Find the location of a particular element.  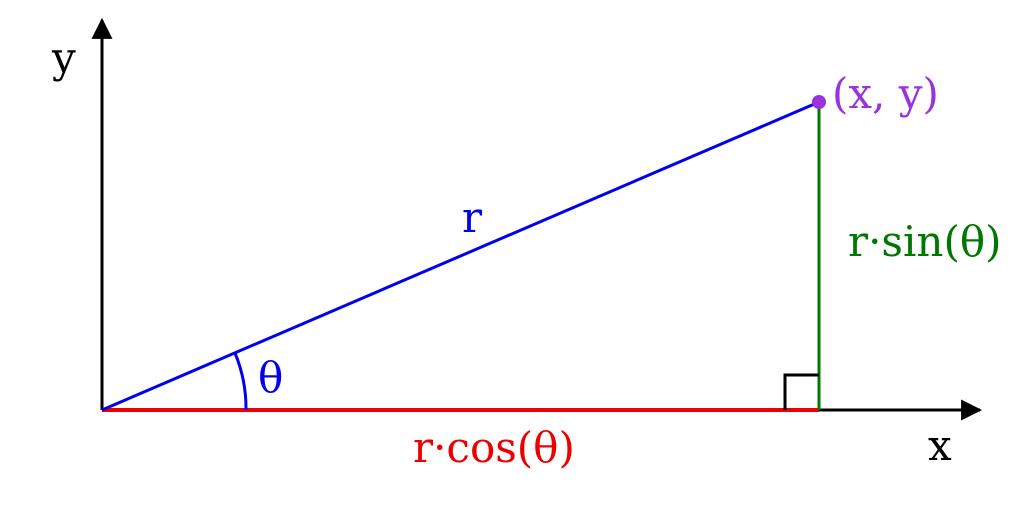

angle-label: θ is located at coordinates (270, 377).